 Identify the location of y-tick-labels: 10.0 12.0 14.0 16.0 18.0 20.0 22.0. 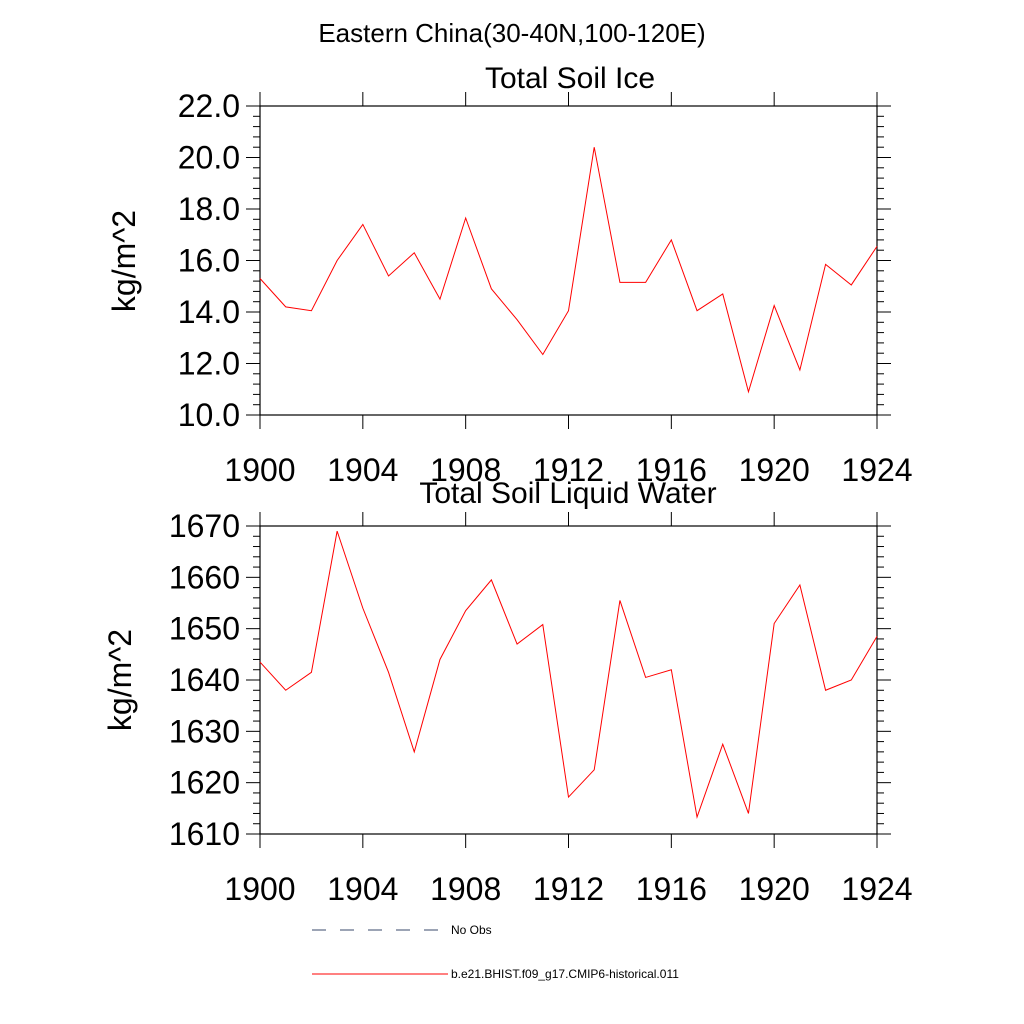
(209, 260).